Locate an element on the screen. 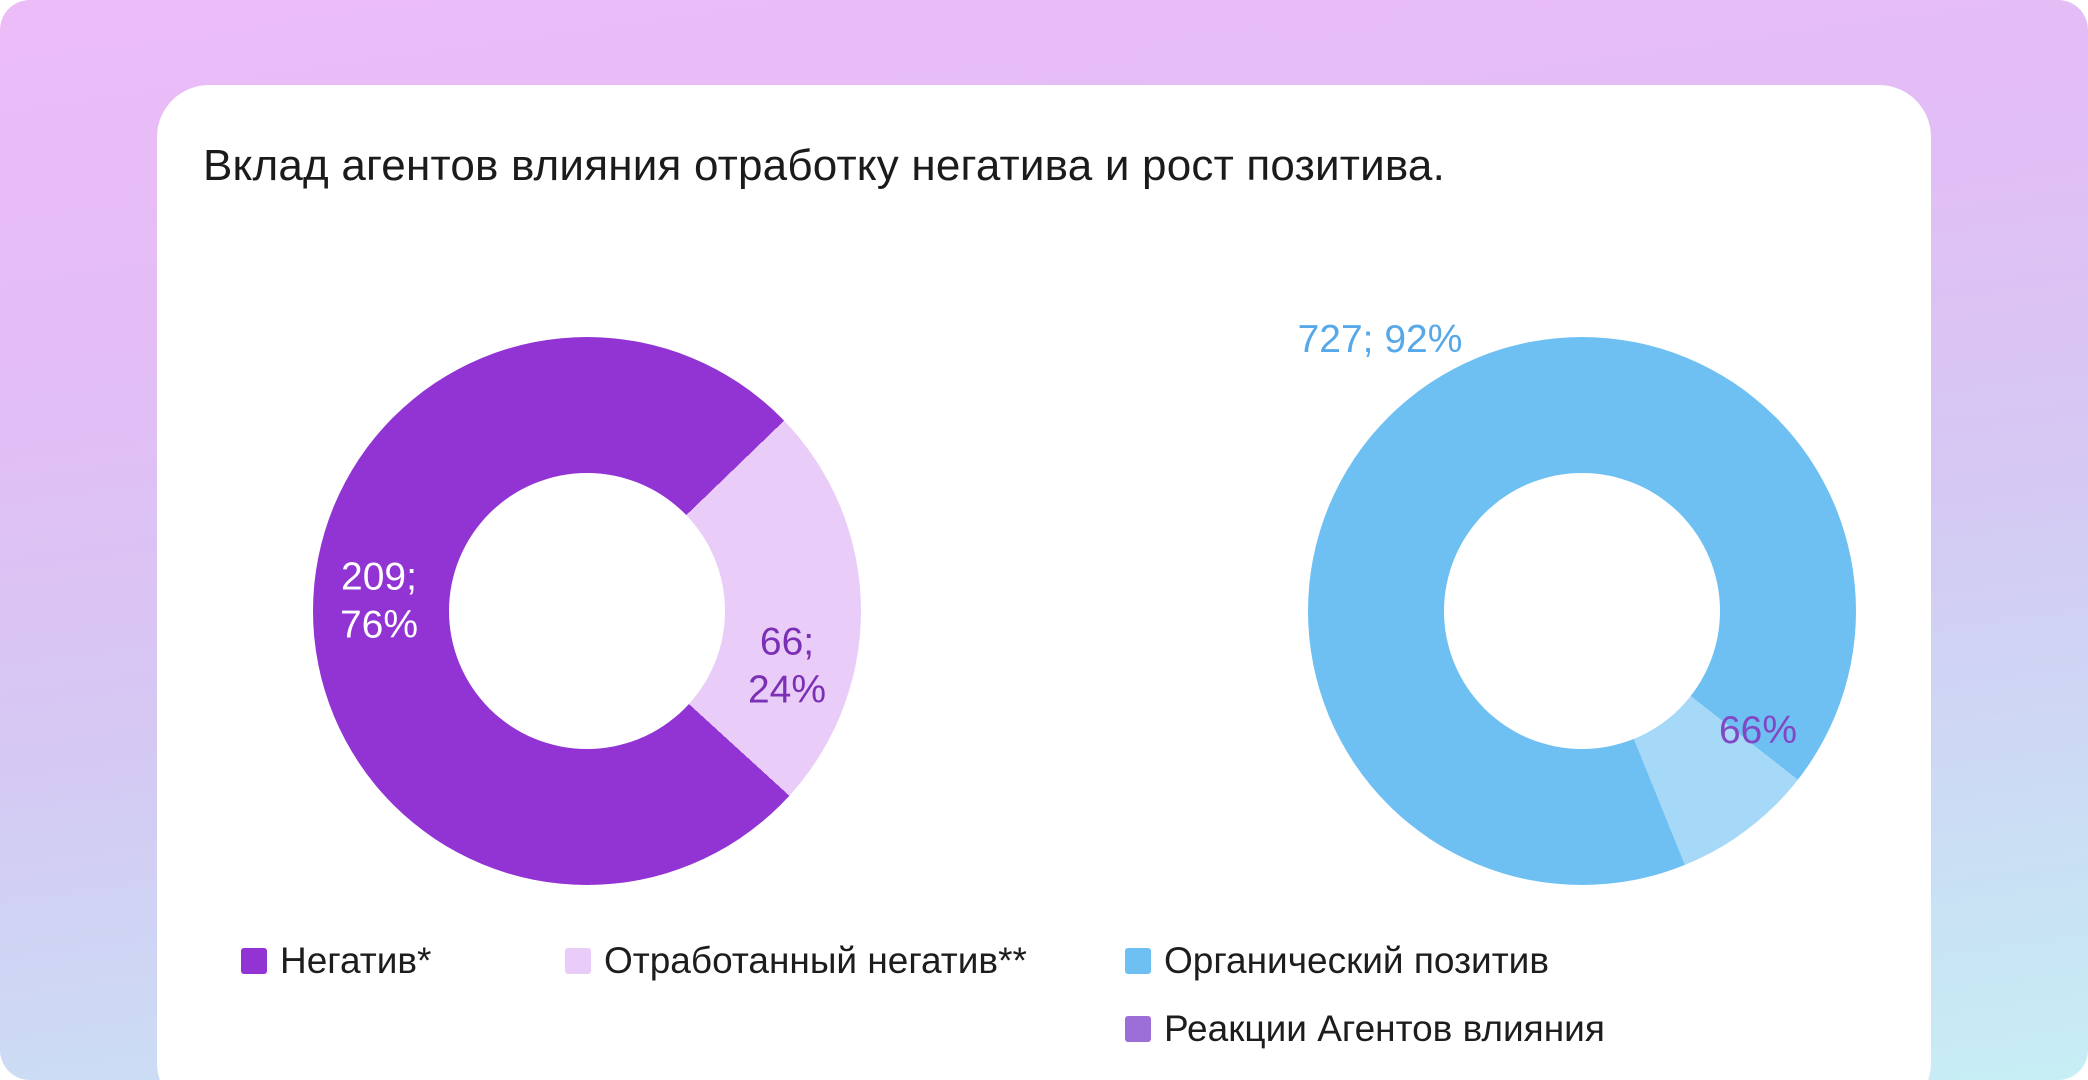 The width and height of the screenshot is (2088, 1080). donut-chart-positive is located at coordinates (1582, 611).